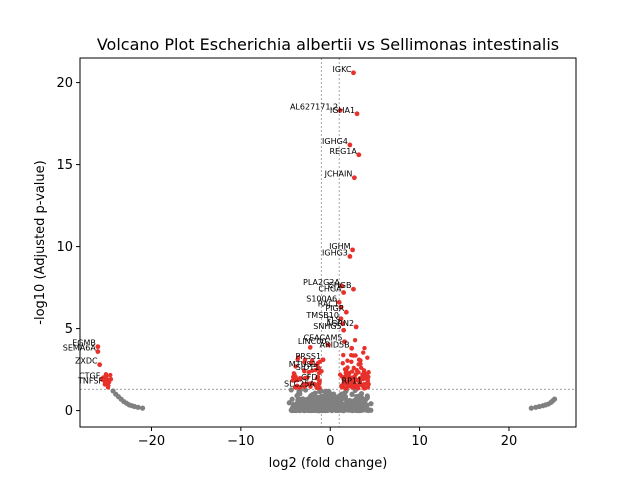 The image size is (640, 480). Describe the element at coordinates (334, 320) in the screenshot. I see `gene-label: FLS` at that location.